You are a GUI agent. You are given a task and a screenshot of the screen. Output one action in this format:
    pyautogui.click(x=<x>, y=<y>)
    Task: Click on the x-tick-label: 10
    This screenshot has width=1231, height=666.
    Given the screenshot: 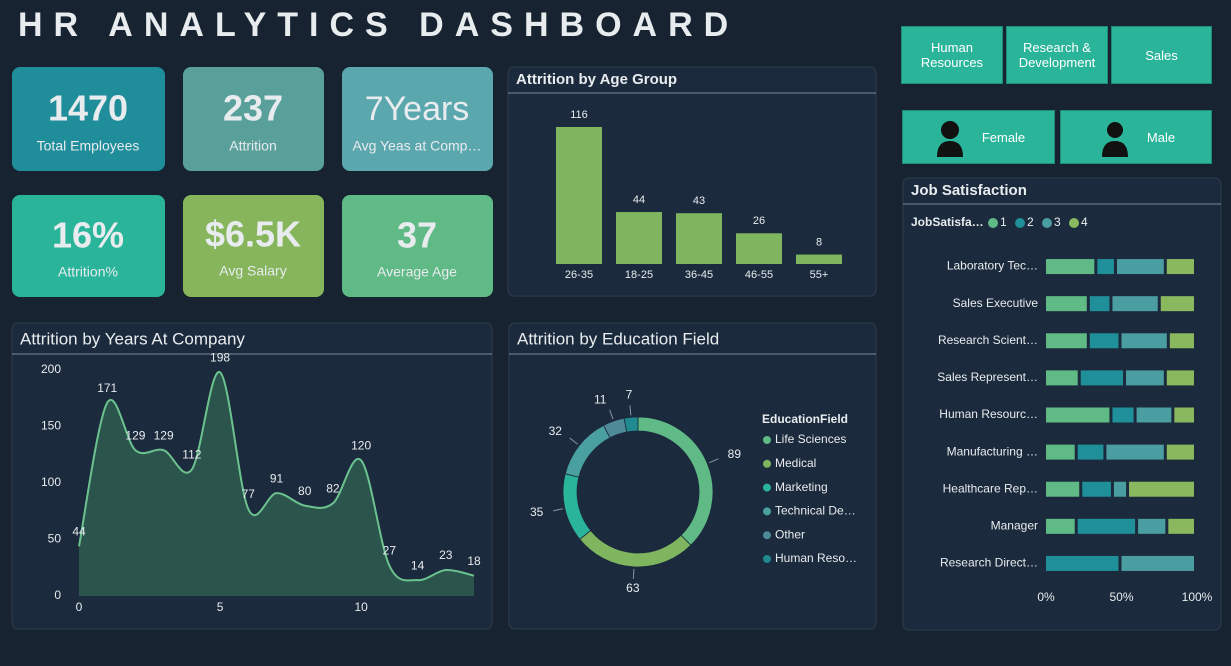 What is the action you would take?
    pyautogui.click(x=361, y=607)
    